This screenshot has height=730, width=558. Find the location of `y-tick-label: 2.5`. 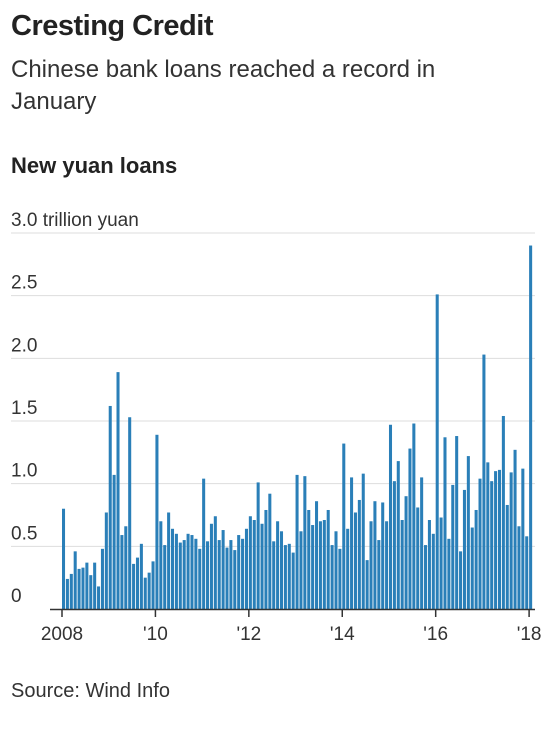

y-tick-label: 2.5 is located at coordinates (24, 283).